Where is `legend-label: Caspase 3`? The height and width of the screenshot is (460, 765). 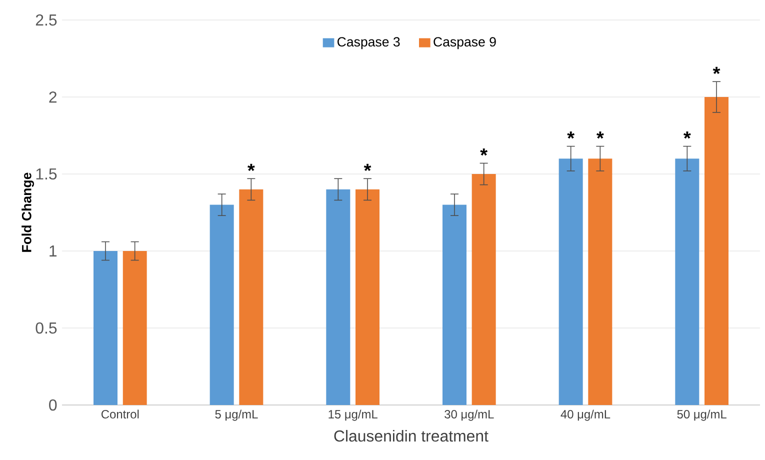
legend-label: Caspase 3 is located at coordinates (369, 43).